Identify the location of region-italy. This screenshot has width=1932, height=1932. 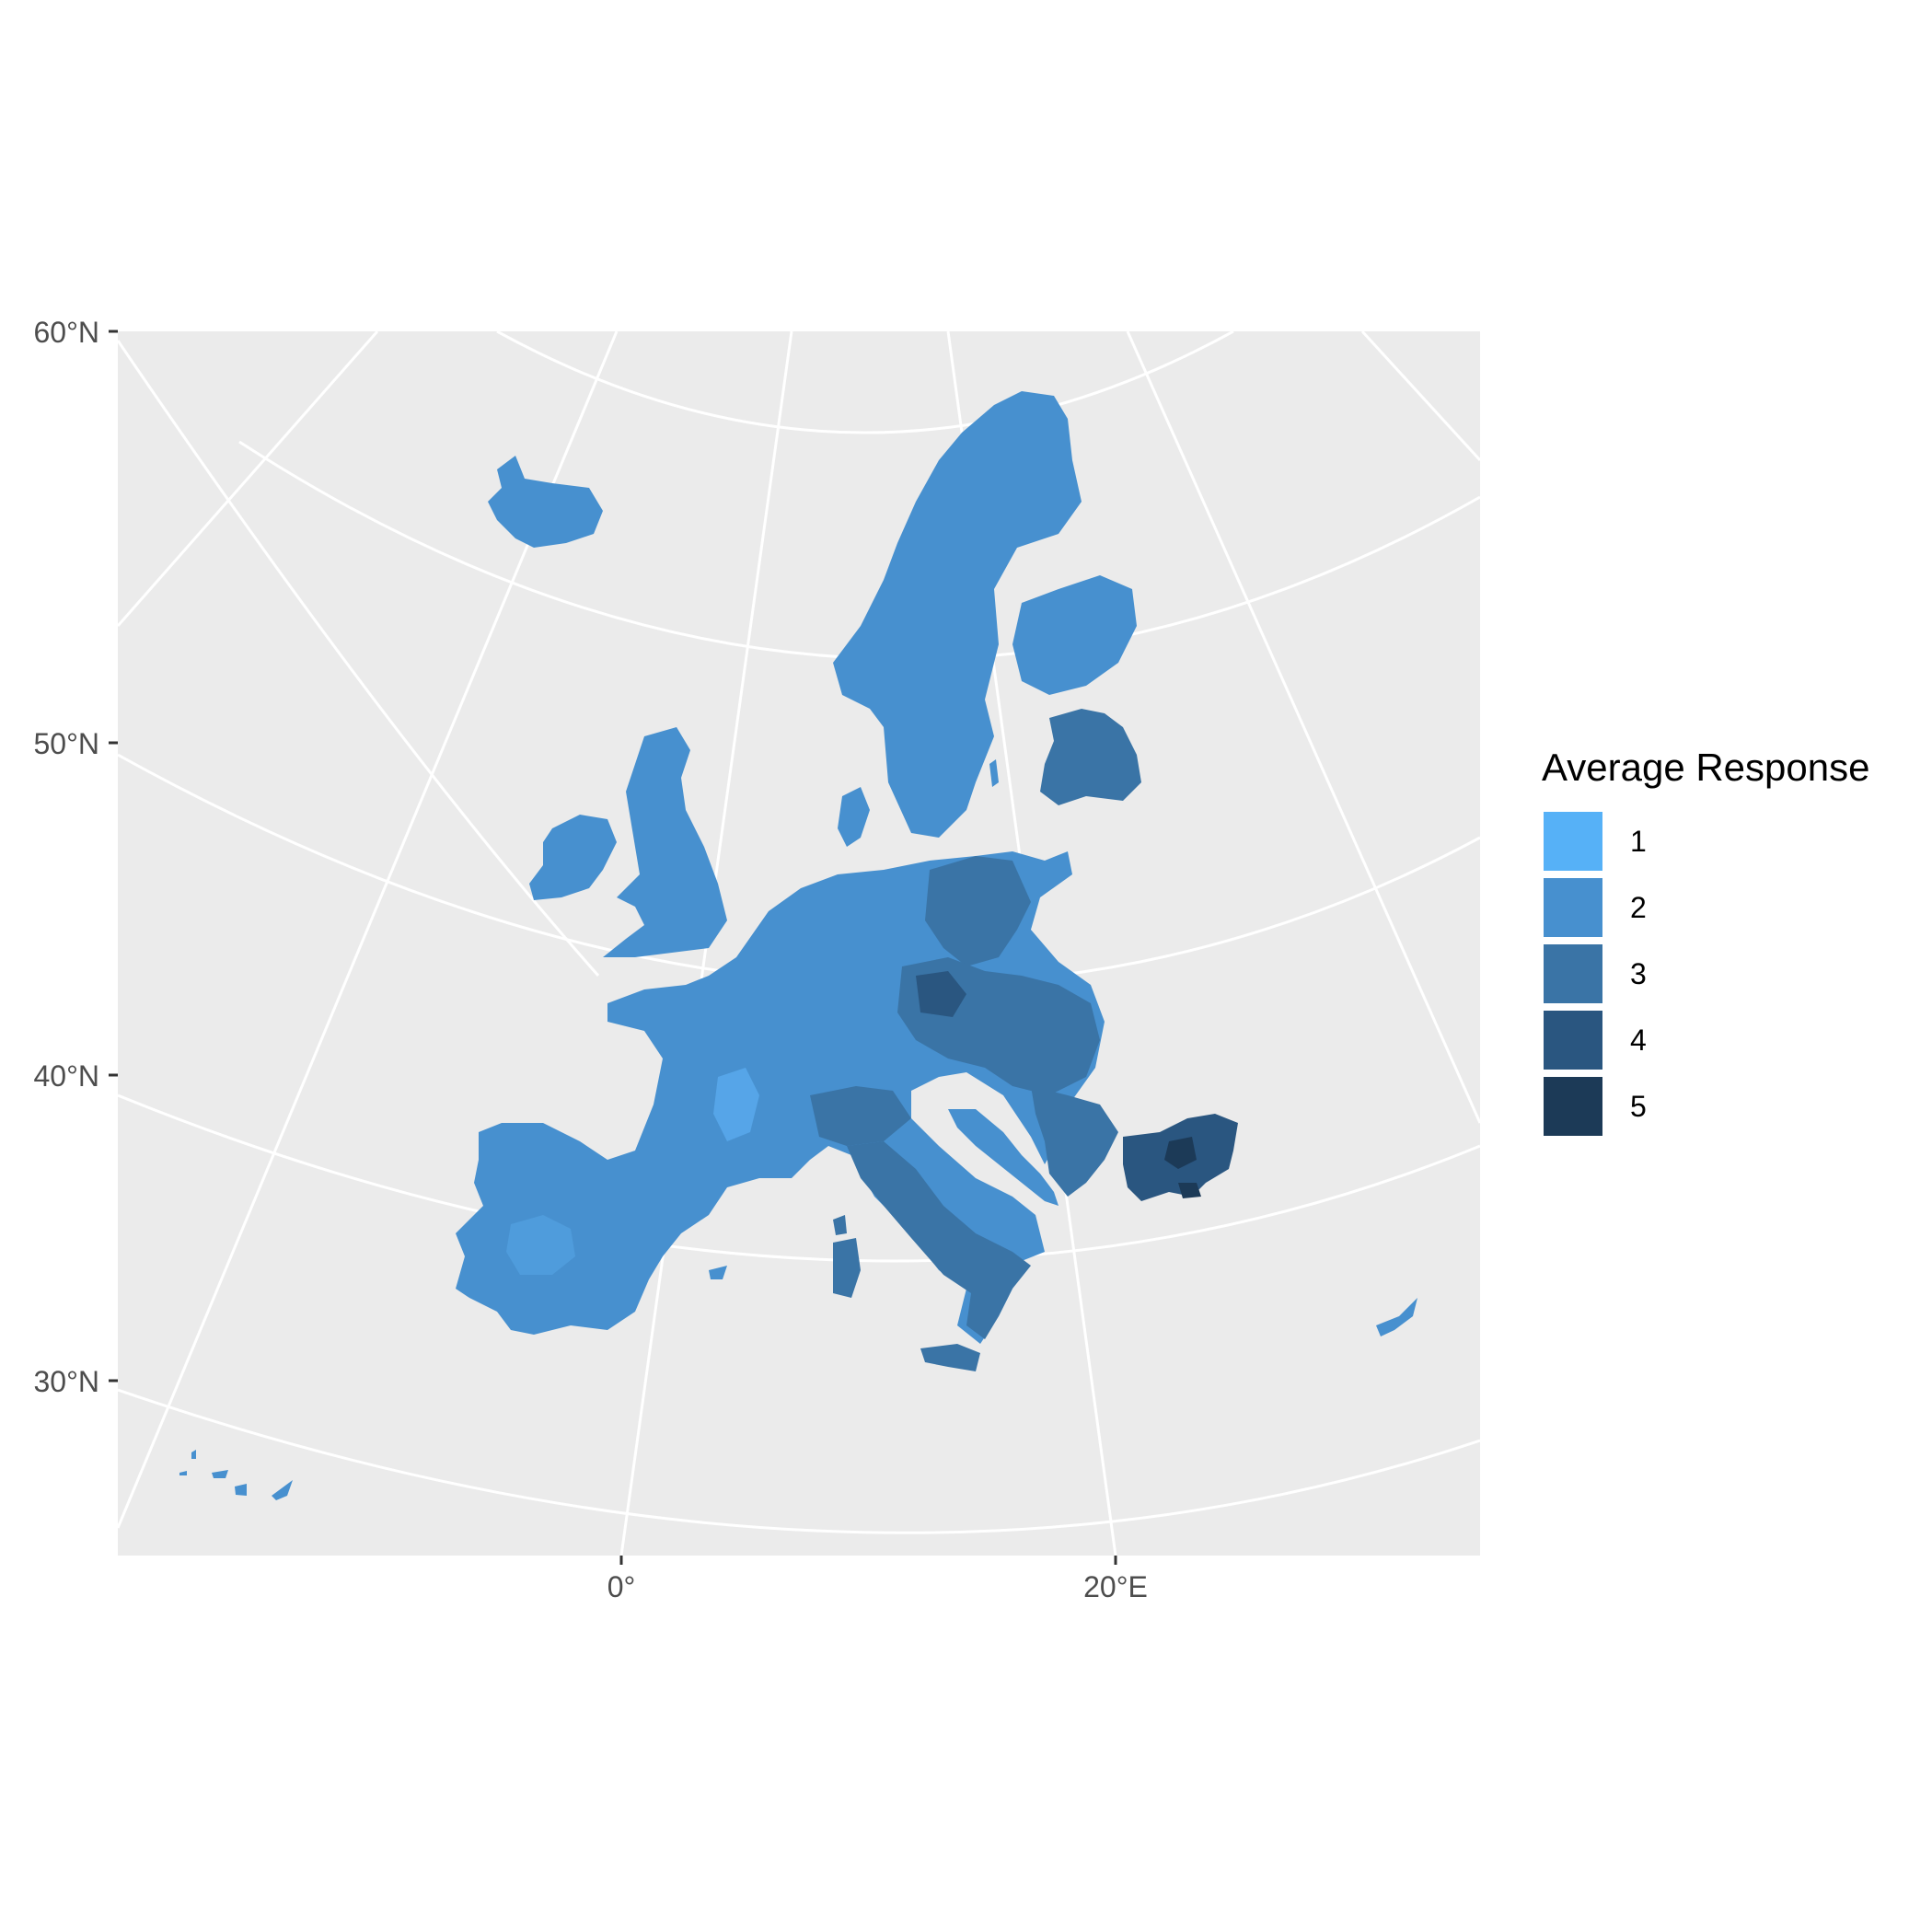
(939, 1240).